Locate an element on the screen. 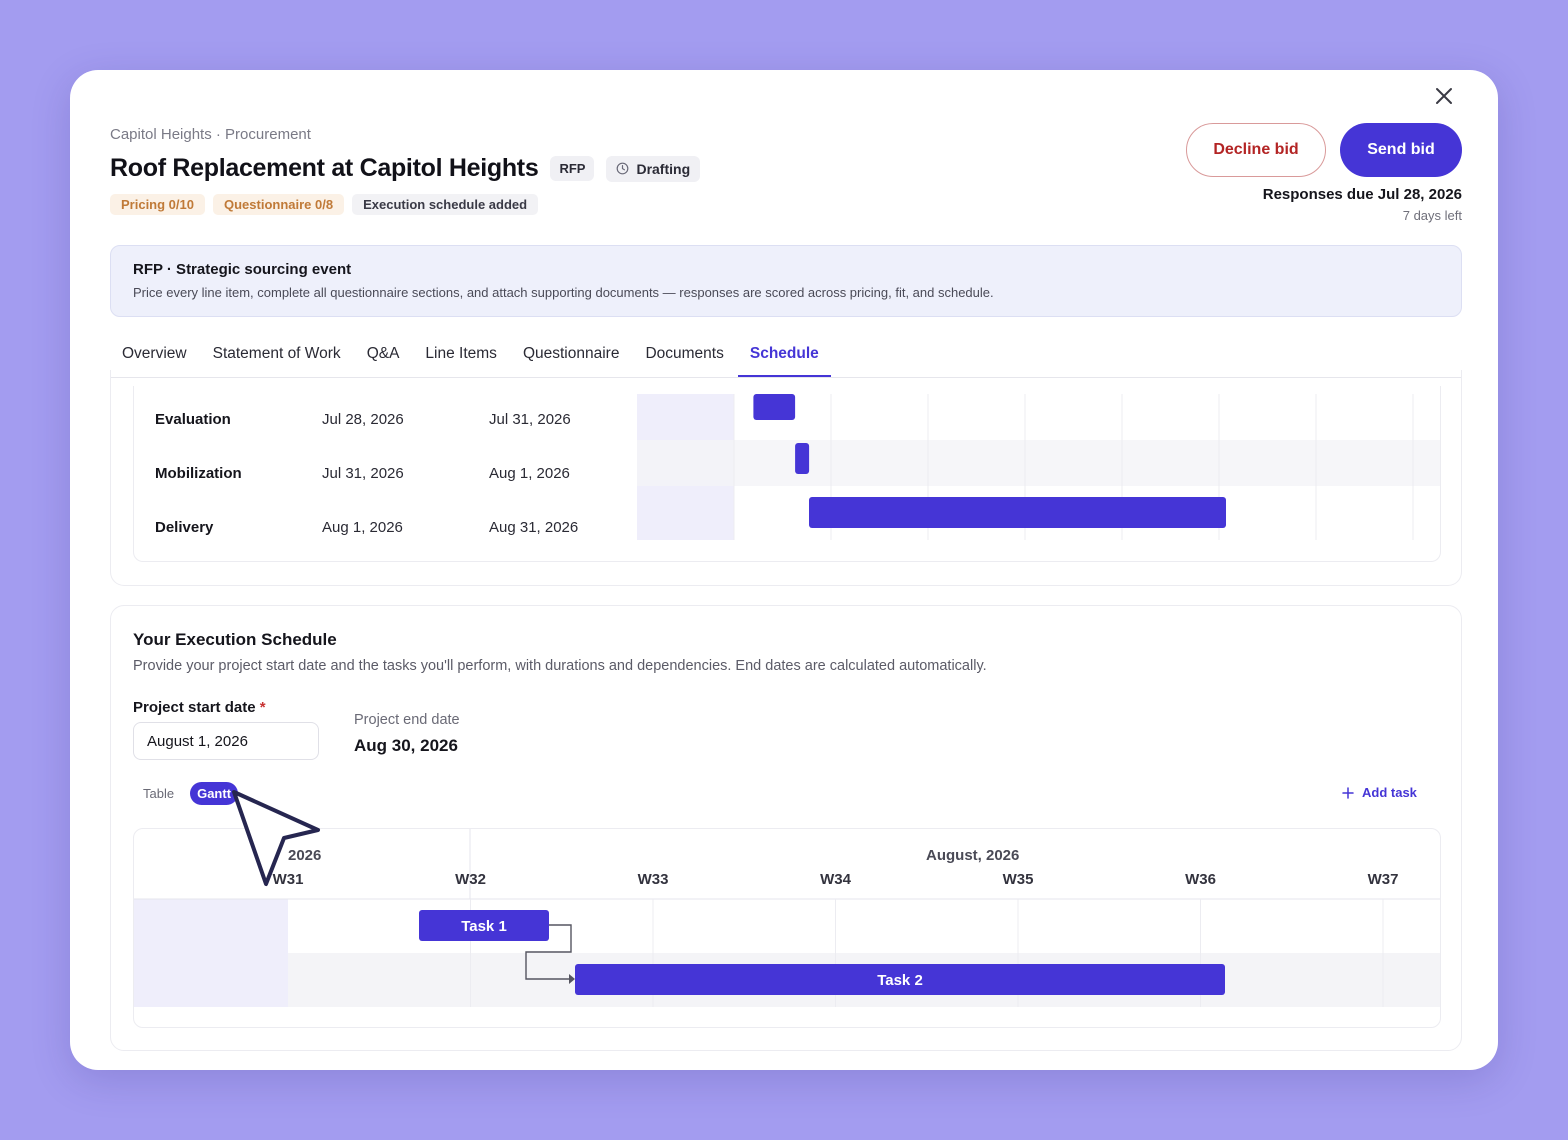 The height and width of the screenshot is (1140, 1568). tab-schedule: Schedule is located at coordinates (784, 354).